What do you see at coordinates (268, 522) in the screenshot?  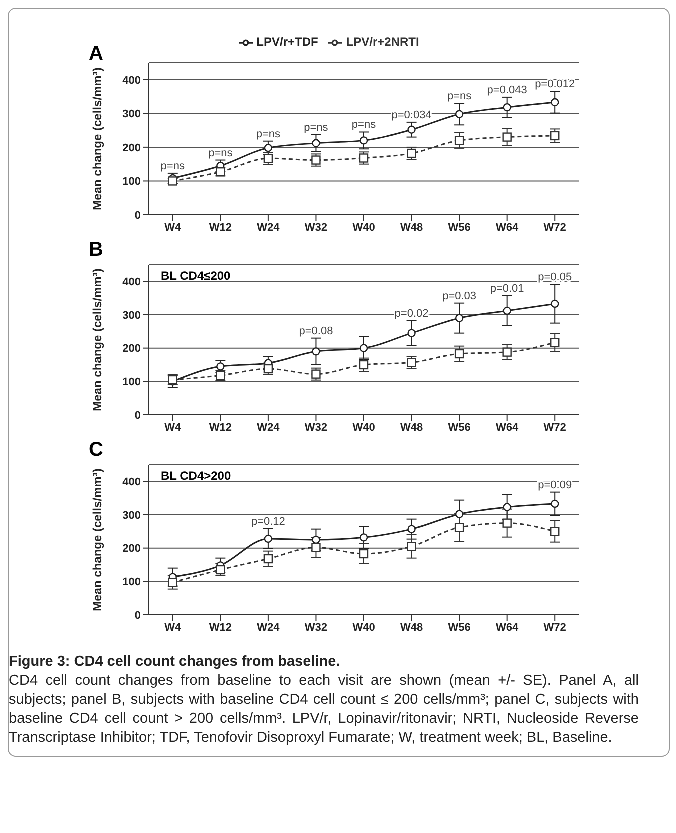 I see `annotation: p=0.12` at bounding box center [268, 522].